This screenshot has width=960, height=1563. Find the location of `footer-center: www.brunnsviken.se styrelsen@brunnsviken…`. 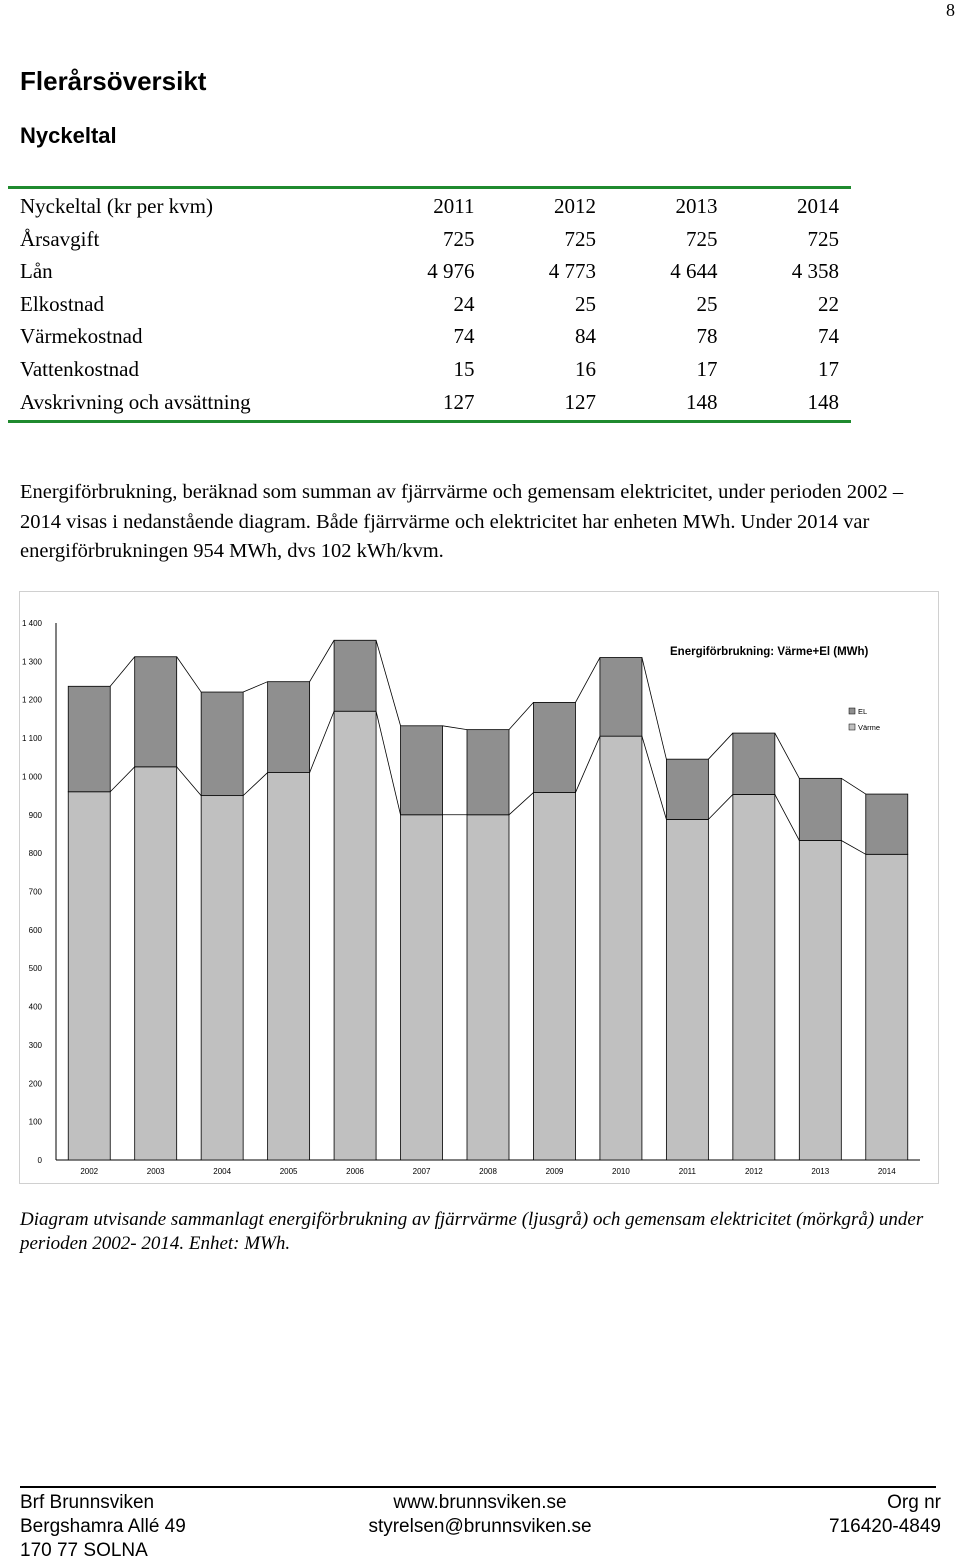

footer-center: www.brunnsviken.se styrelsen@brunnsviken… is located at coordinates (479, 1515).